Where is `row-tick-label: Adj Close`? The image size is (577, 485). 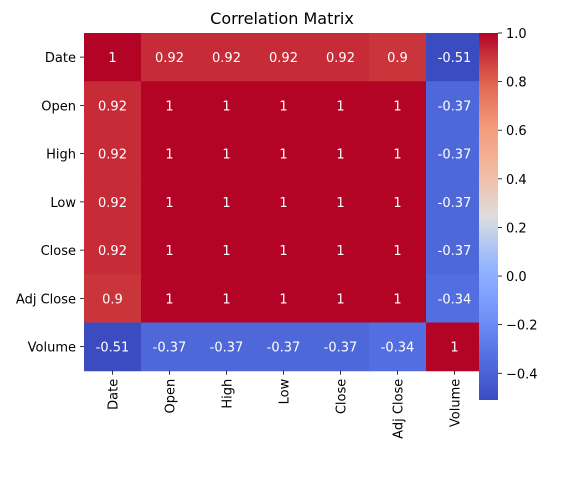
row-tick-label: Adj Close is located at coordinates (46, 299).